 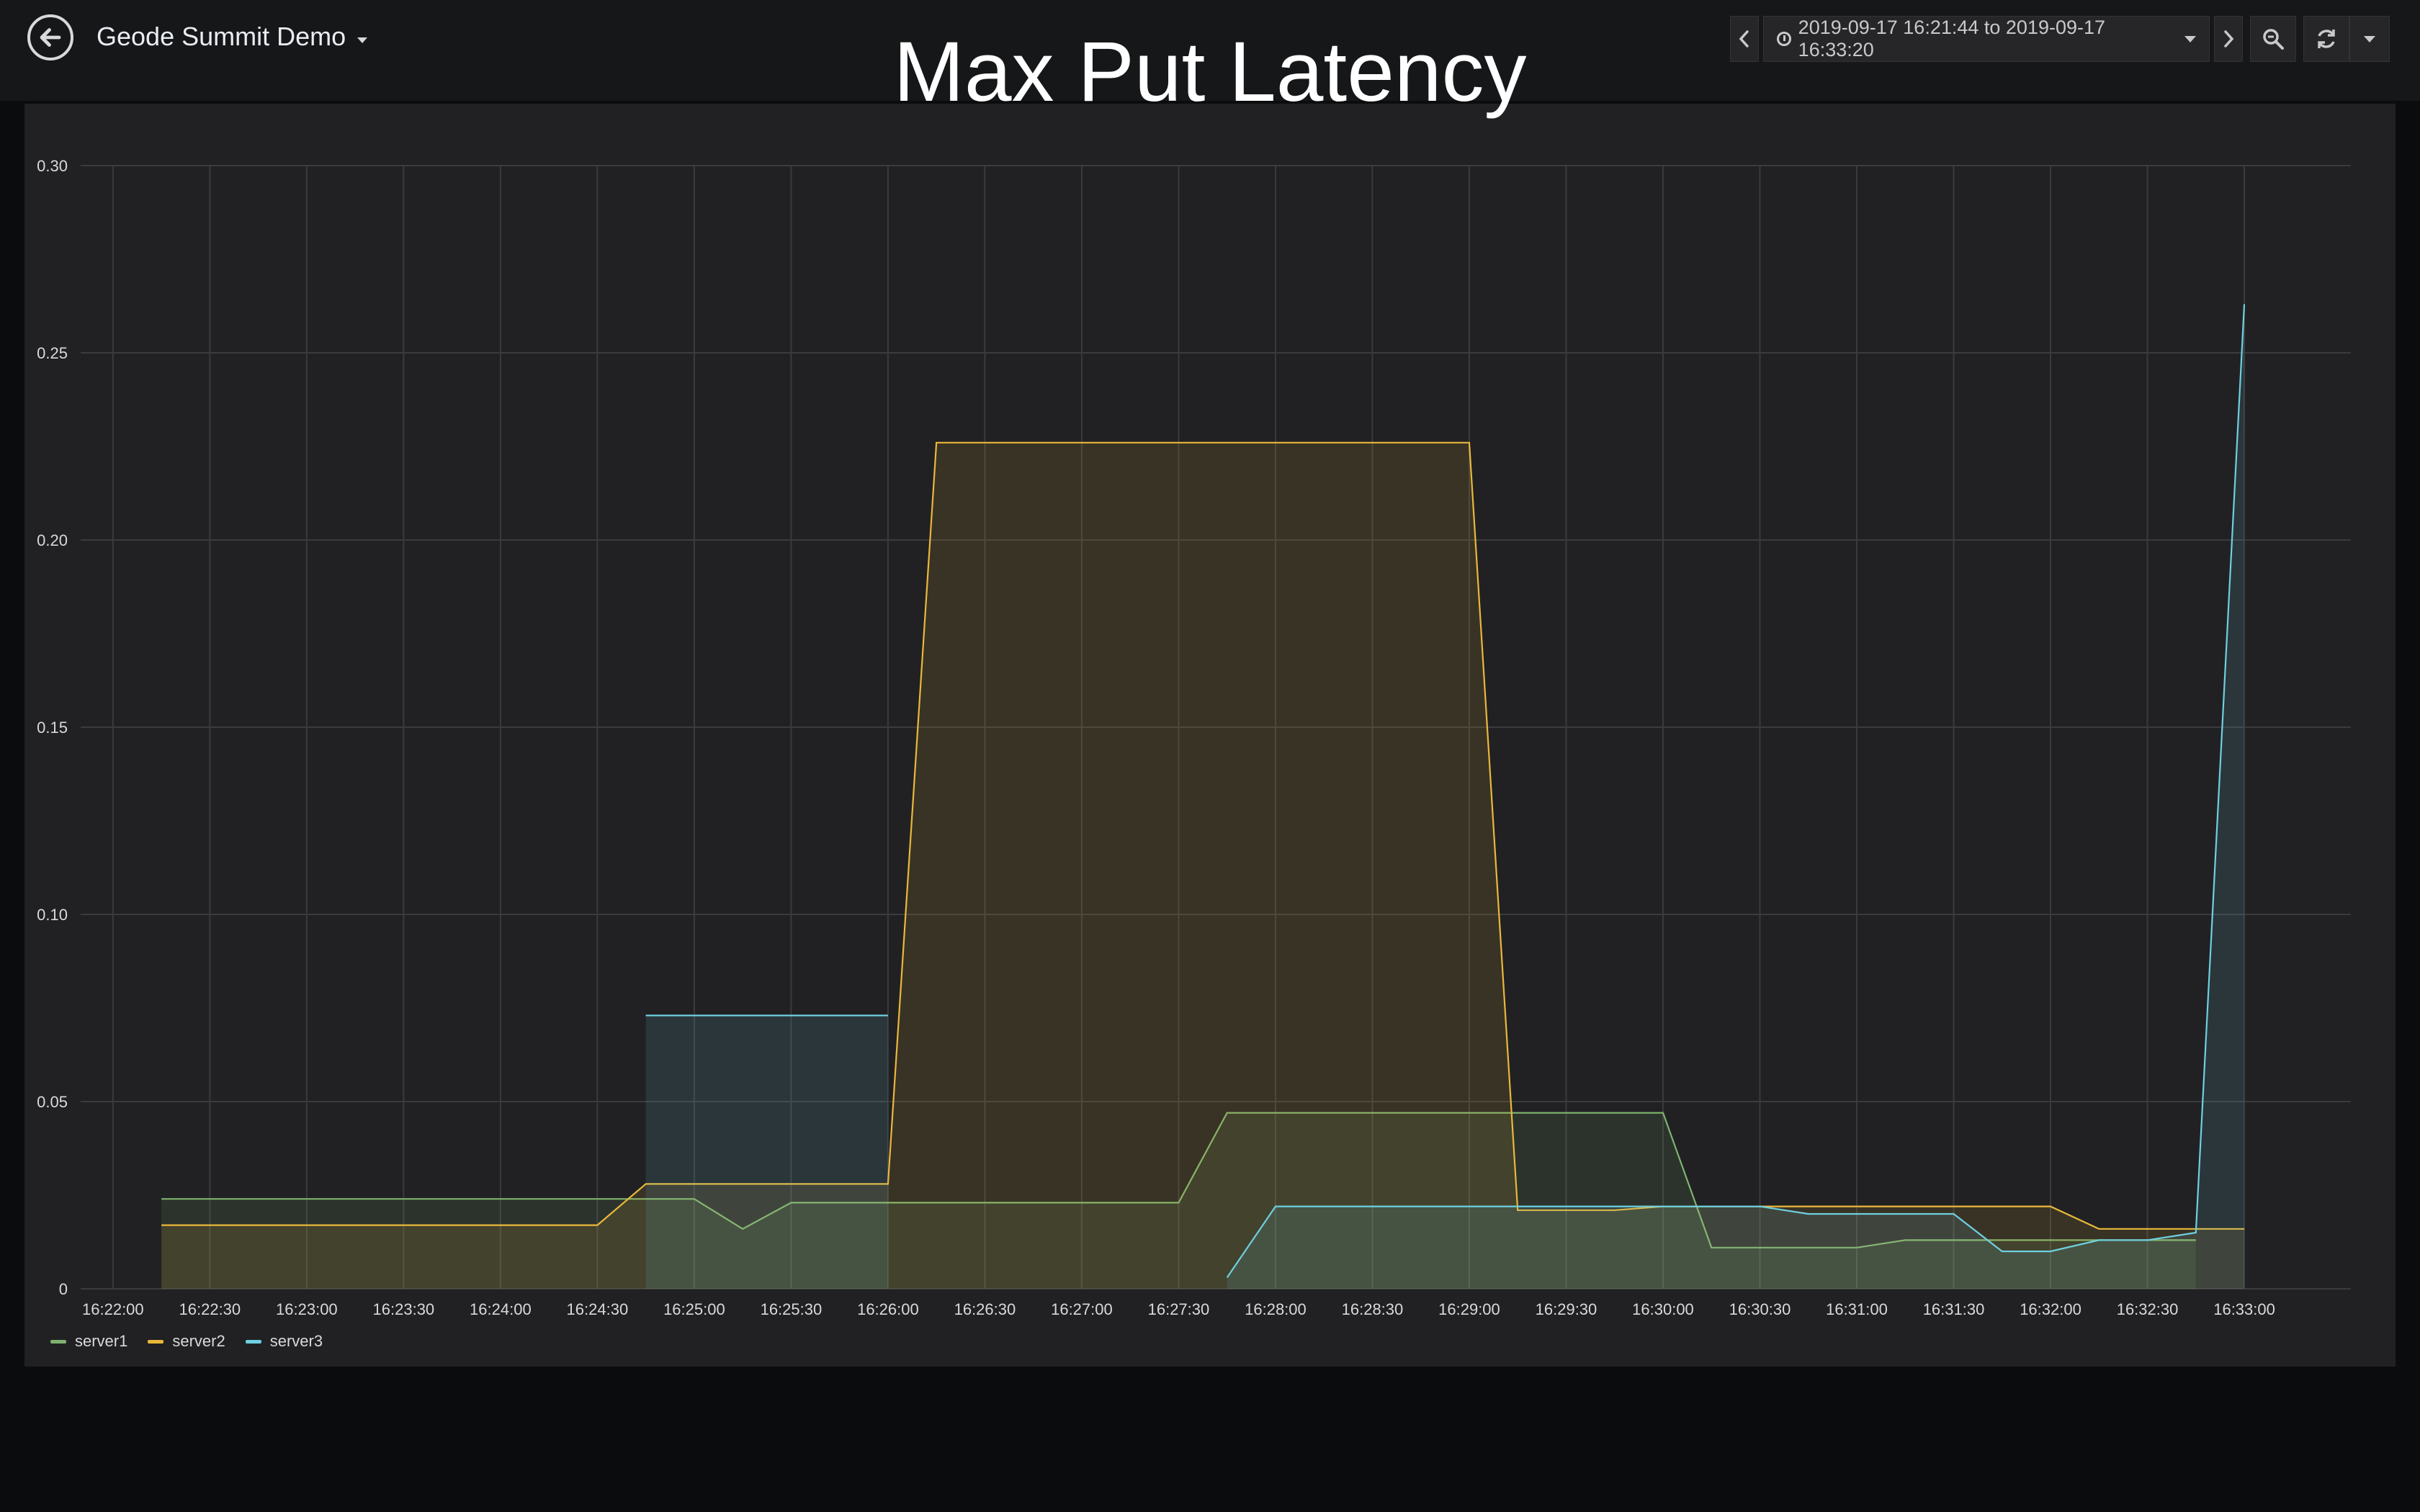 I want to click on x-tick-label: 16:31:30, so click(x=1954, y=1309).